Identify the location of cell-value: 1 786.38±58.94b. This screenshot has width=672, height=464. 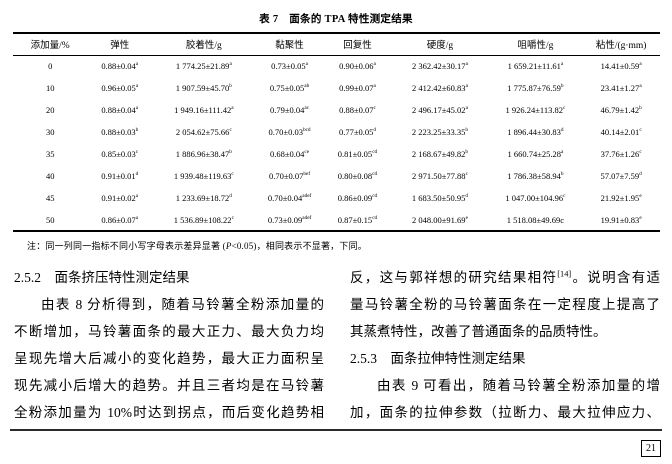
(535, 176).